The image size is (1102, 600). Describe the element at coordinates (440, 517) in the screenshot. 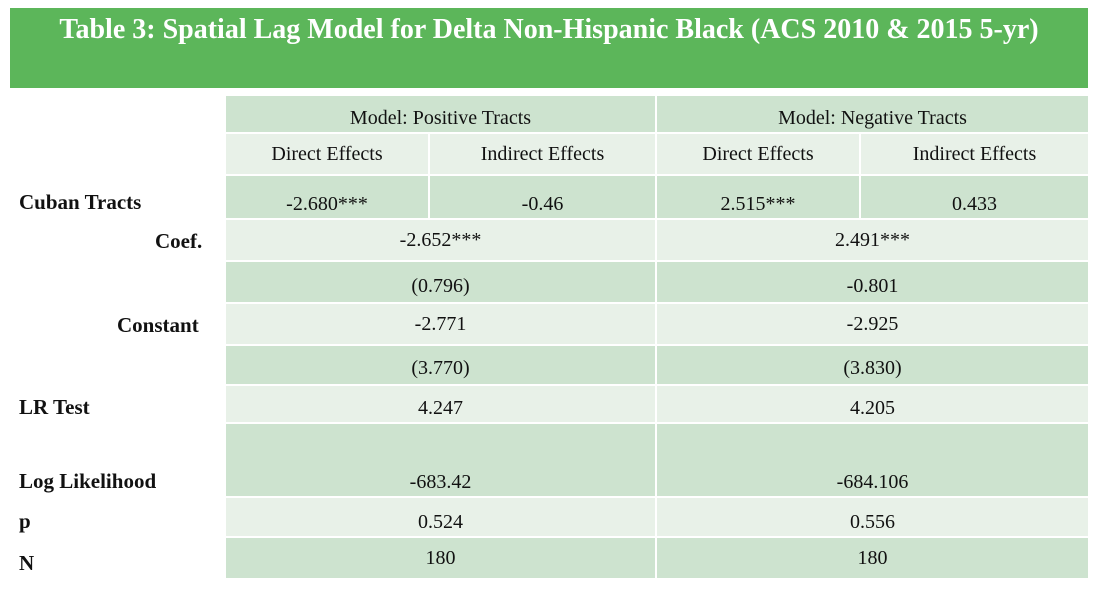

I see `cell-p-pos: 0.524` at that location.